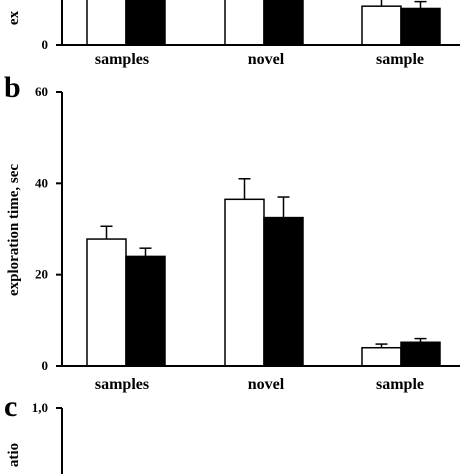 This screenshot has width=474, height=474. Describe the element at coordinates (122, 59) in the screenshot. I see `panel-a-category-samples: samples` at that location.